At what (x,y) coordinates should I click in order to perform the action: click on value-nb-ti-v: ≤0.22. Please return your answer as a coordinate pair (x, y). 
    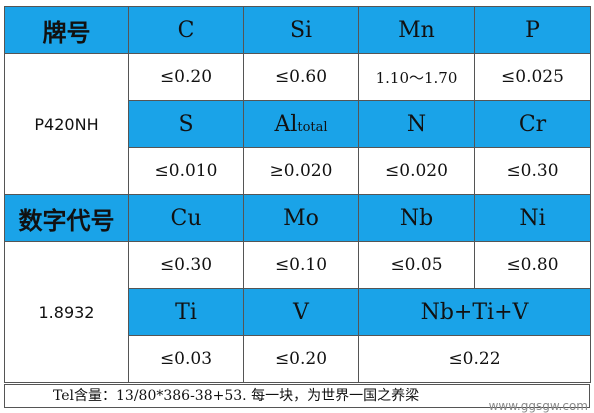
    Looking at the image, I should click on (474, 359).